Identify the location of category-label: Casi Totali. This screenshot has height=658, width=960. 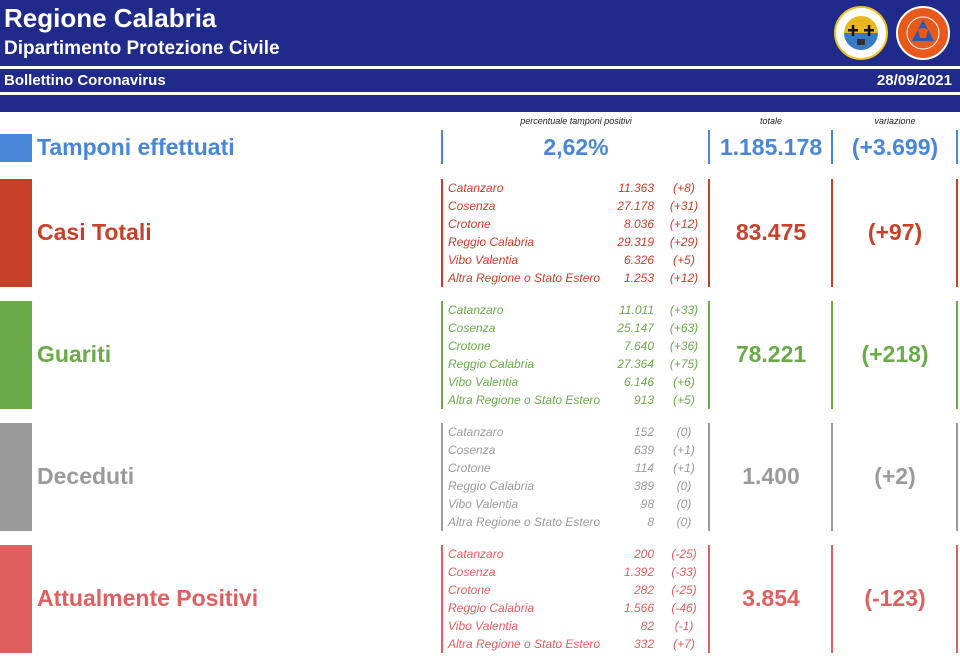
(94, 232).